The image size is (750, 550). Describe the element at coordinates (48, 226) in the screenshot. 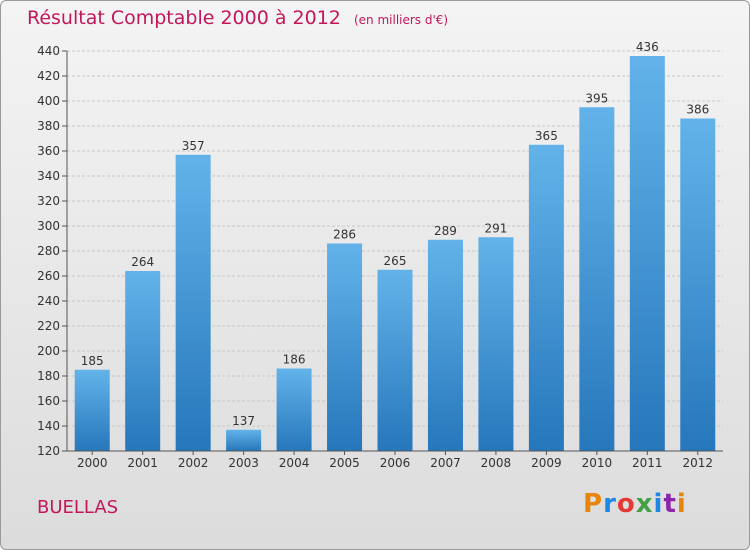

I see `y-tick-label: 300` at that location.